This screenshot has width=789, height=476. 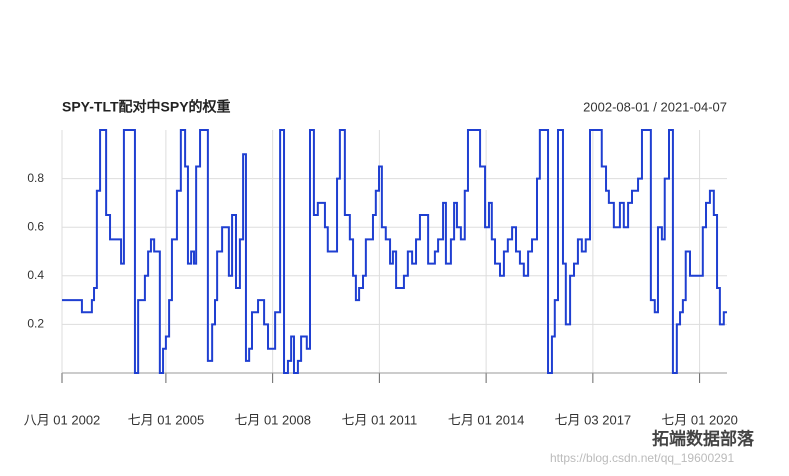 I want to click on watermark: 拓端数据部落, so click(x=703, y=438).